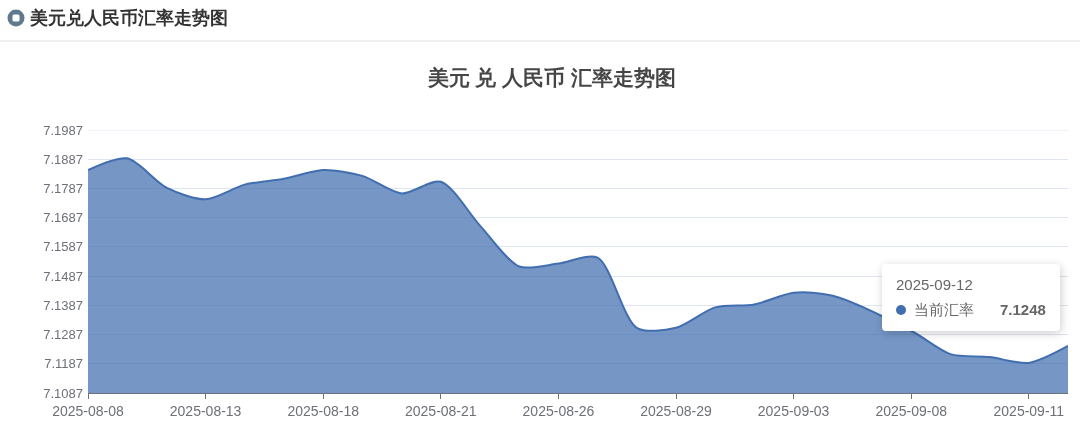  Describe the element at coordinates (129, 18) in the screenshot. I see `chart-title: 美元兑人民币汇率走势图` at that location.